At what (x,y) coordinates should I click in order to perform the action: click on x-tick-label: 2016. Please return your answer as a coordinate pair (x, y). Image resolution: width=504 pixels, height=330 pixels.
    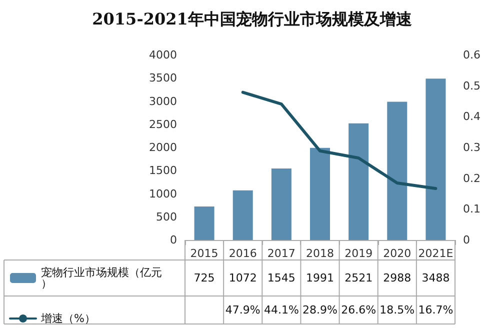
    Looking at the image, I should click on (242, 253).